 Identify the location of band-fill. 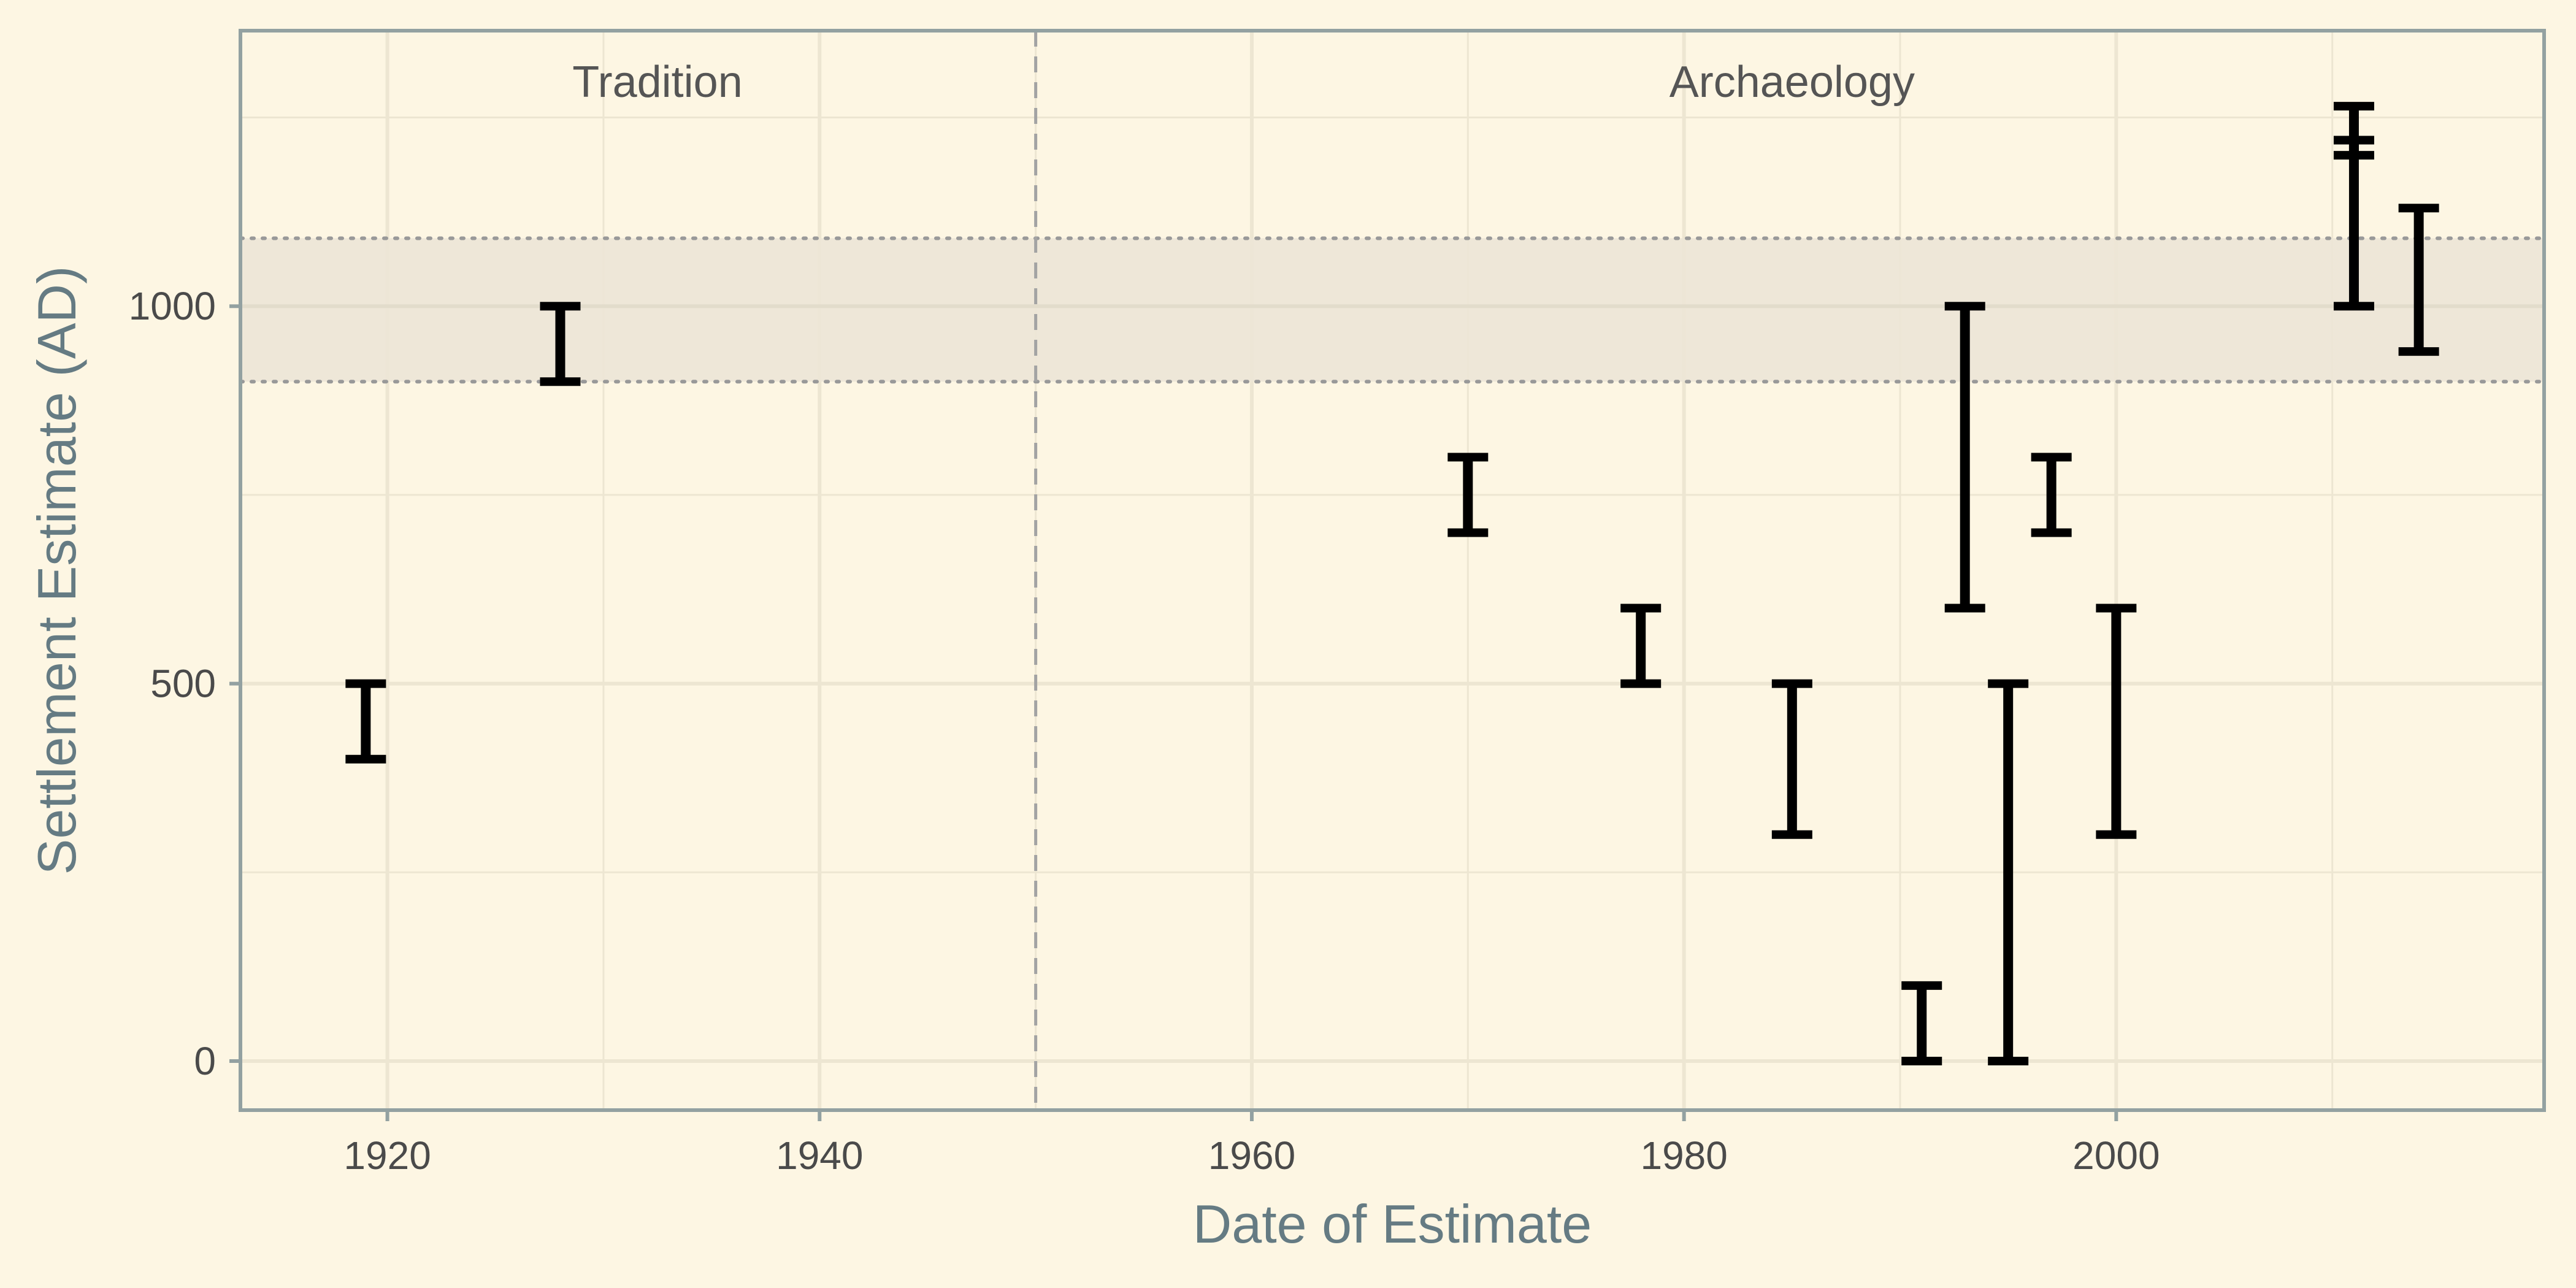
(1392, 310).